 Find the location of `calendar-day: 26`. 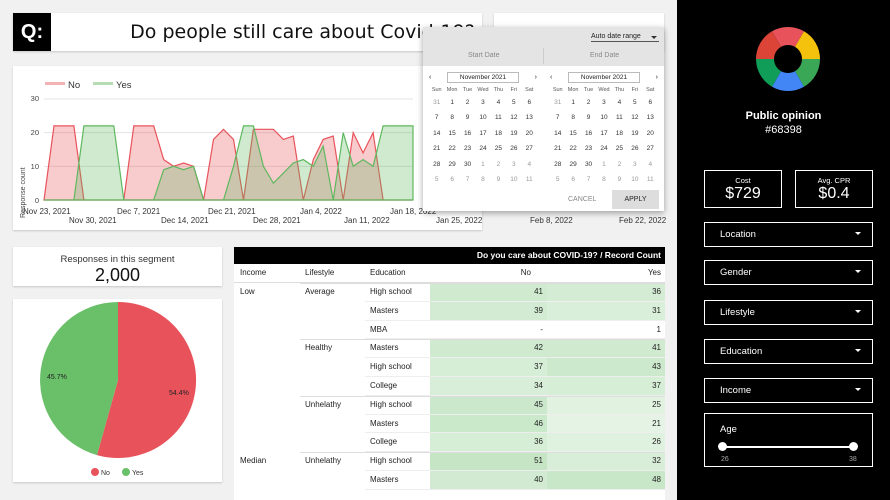

calendar-day: 26 is located at coordinates (514, 149).